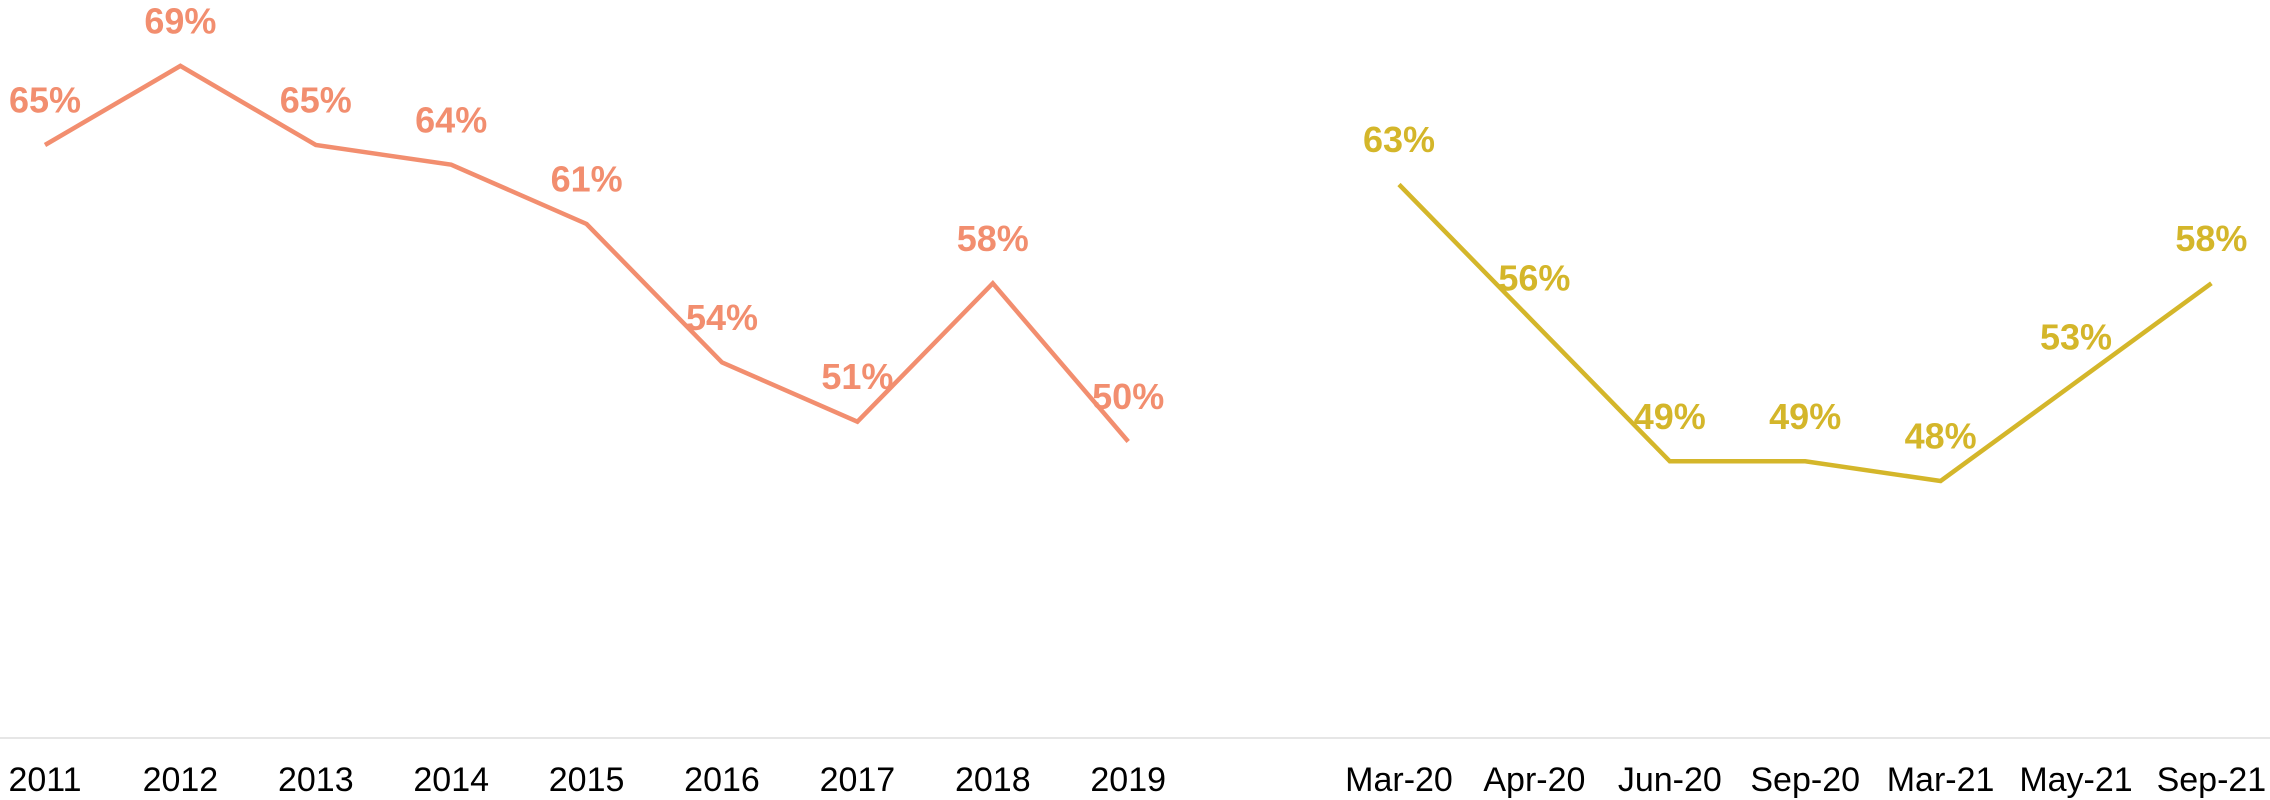 Image resolution: width=2270 pixels, height=800 pixels. I want to click on x-tick-label: Mar-21, so click(1941, 780).